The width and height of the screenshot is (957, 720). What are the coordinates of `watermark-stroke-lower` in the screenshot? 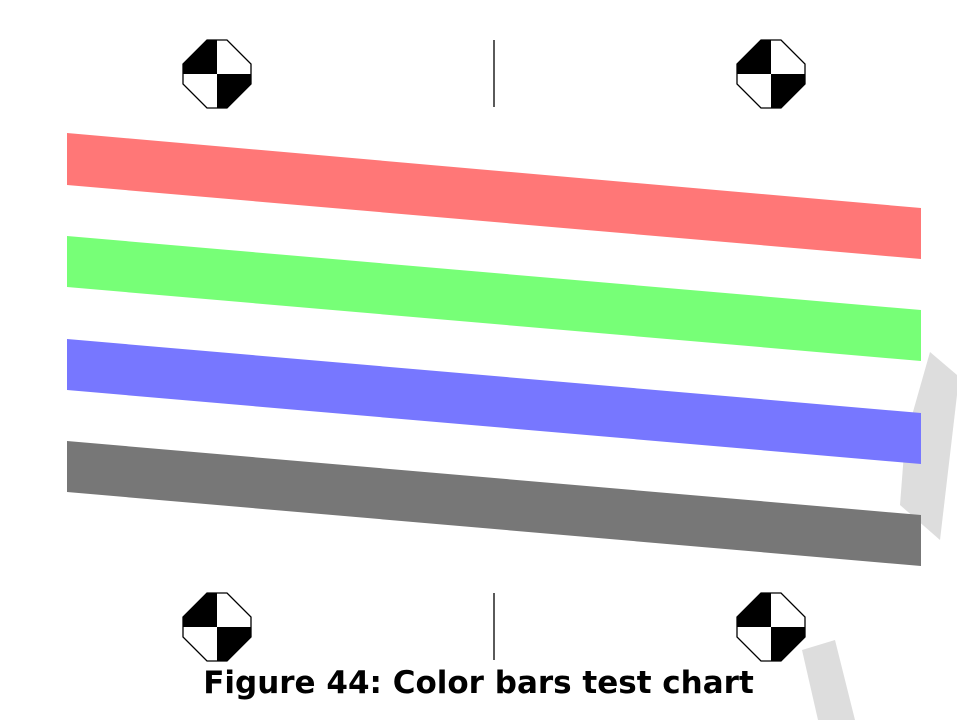 It's located at (828, 680).